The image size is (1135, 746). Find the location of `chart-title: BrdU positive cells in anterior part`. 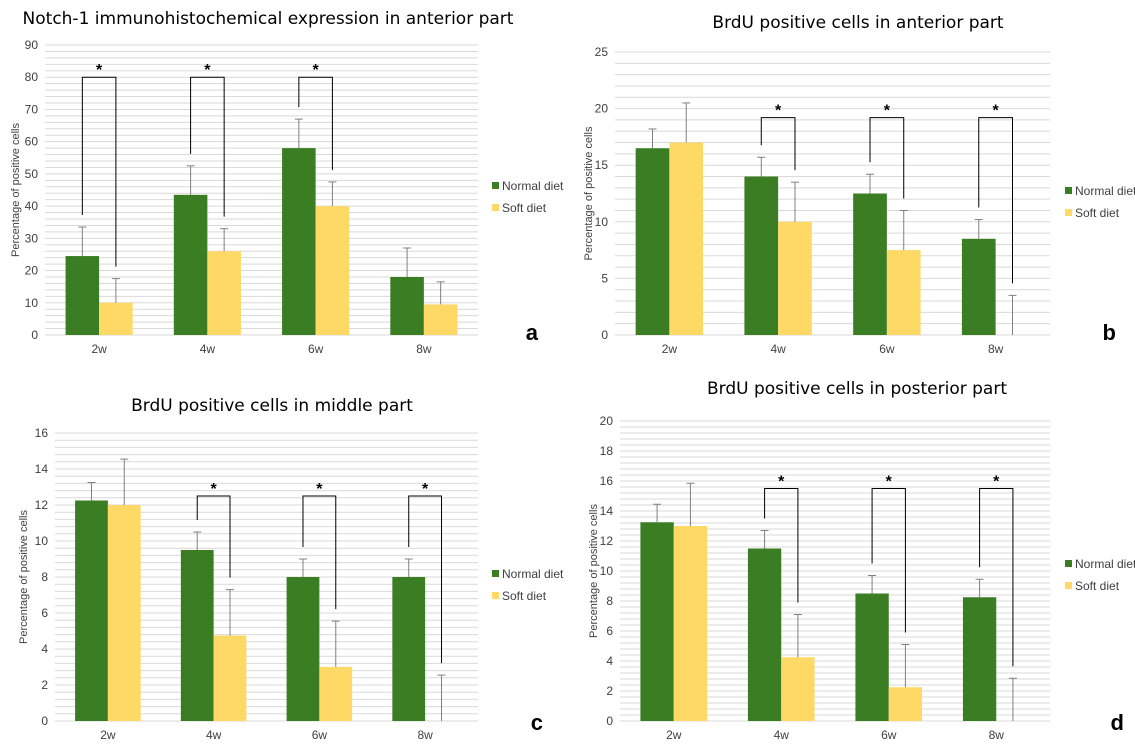

chart-title: BrdU positive cells in anterior part is located at coordinates (858, 23).